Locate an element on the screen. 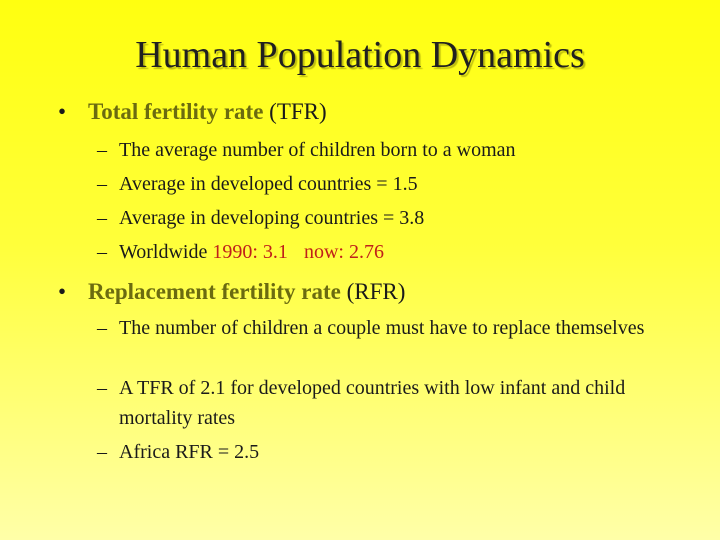 This screenshot has height=540, width=720. sub-item-text: Average in developed countries = 1.5 is located at coordinates (268, 184).